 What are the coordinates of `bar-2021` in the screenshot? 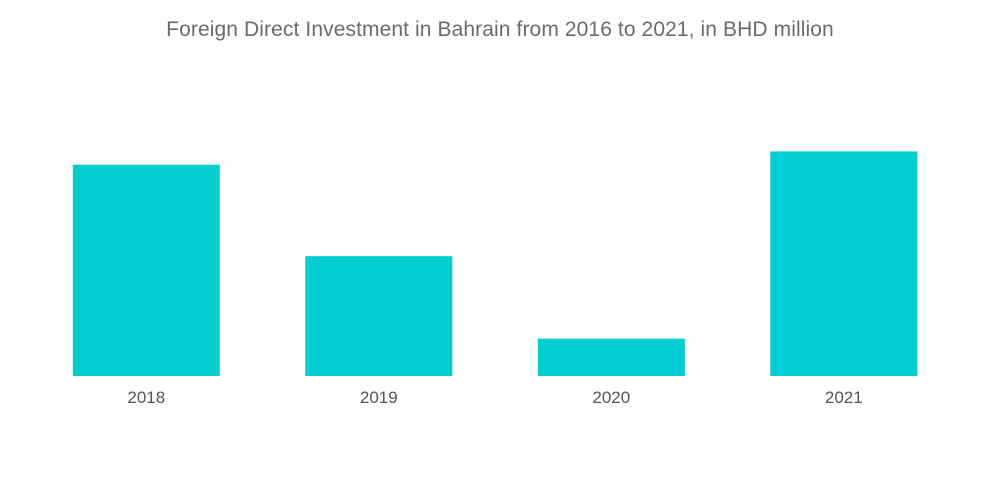 It's located at (844, 263).